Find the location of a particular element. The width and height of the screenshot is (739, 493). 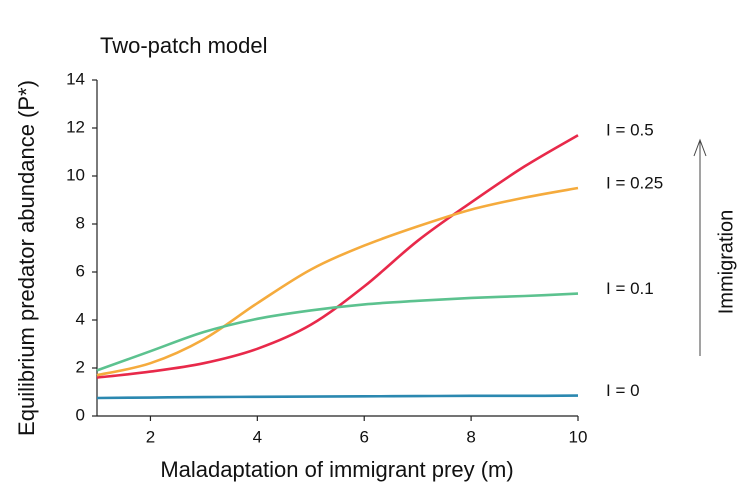

y-tick-label: 14 is located at coordinates (75, 78).